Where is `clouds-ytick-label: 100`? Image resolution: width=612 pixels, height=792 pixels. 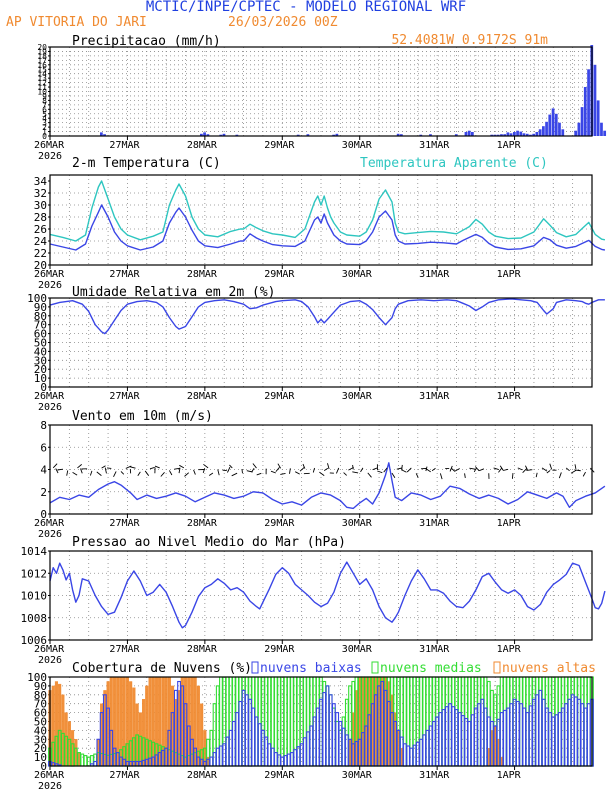 clouds-ytick-label: 100 is located at coordinates (37, 677).